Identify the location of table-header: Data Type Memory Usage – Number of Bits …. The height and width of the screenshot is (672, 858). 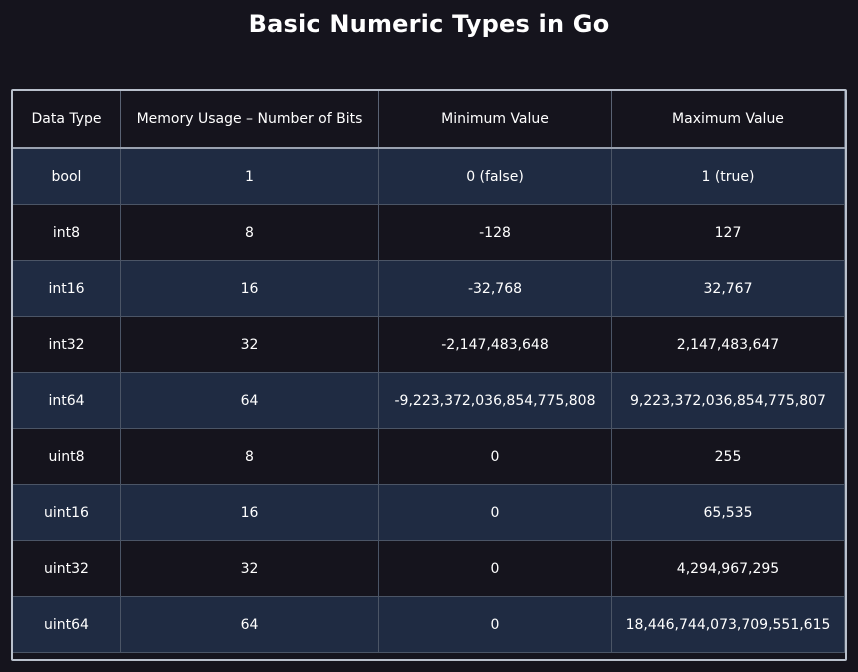
(428, 119).